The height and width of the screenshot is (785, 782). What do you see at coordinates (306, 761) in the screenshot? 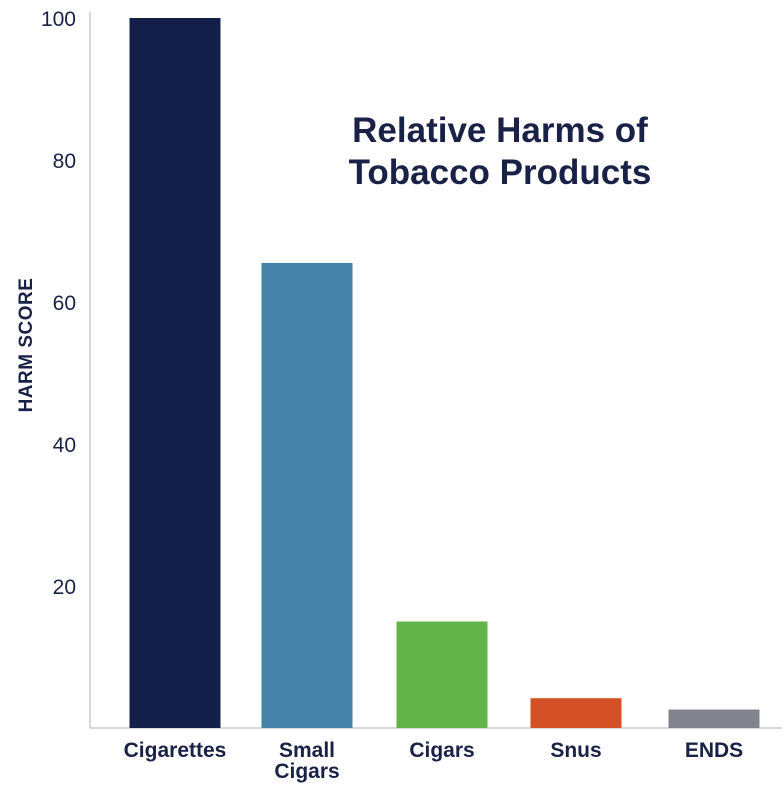
I see `x-tick-label: Small Cigars` at bounding box center [306, 761].